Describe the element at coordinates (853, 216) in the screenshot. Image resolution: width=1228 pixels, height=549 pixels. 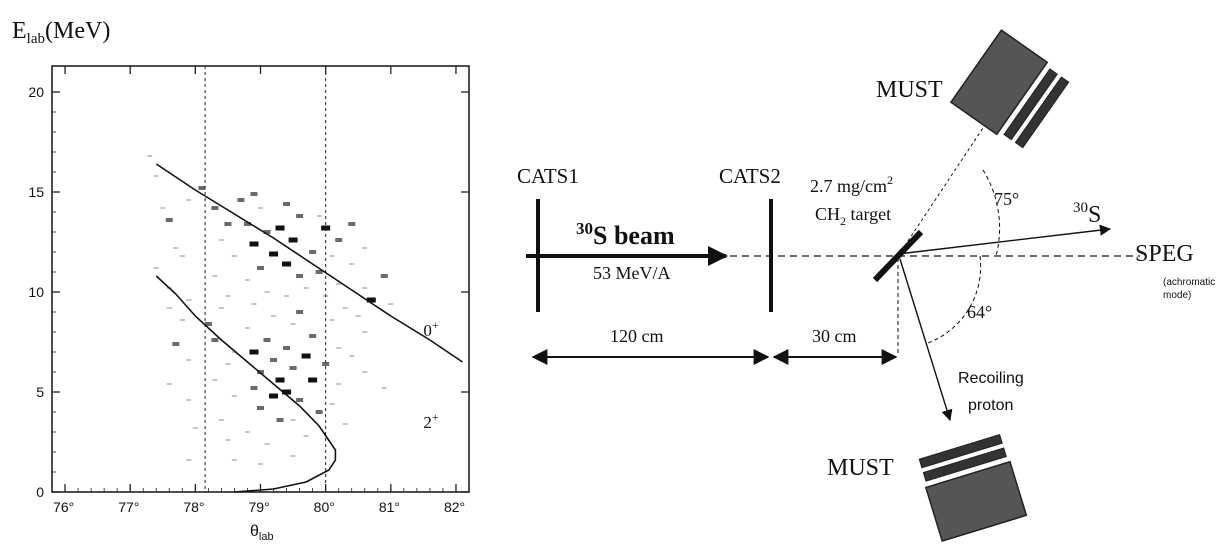
I see `target-material-label: CH2 target` at that location.